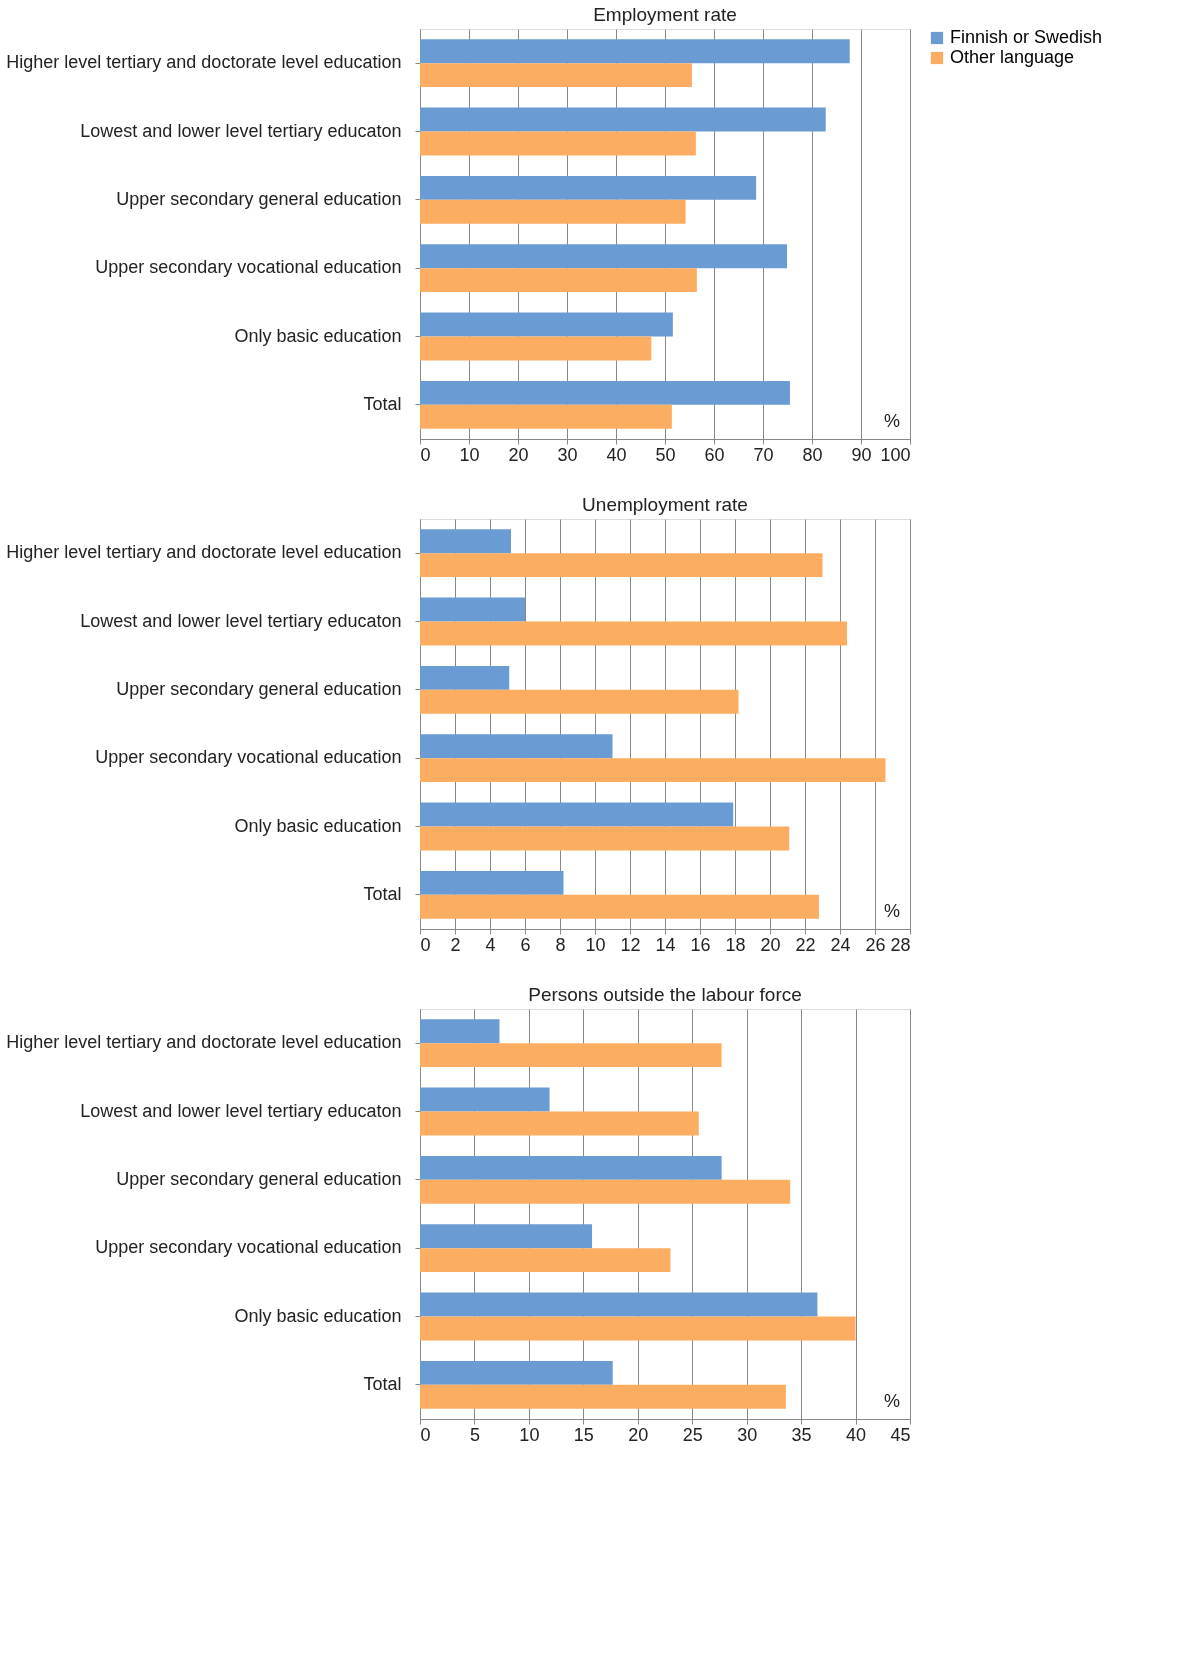  I want to click on x-tick-label: 4, so click(490, 944).